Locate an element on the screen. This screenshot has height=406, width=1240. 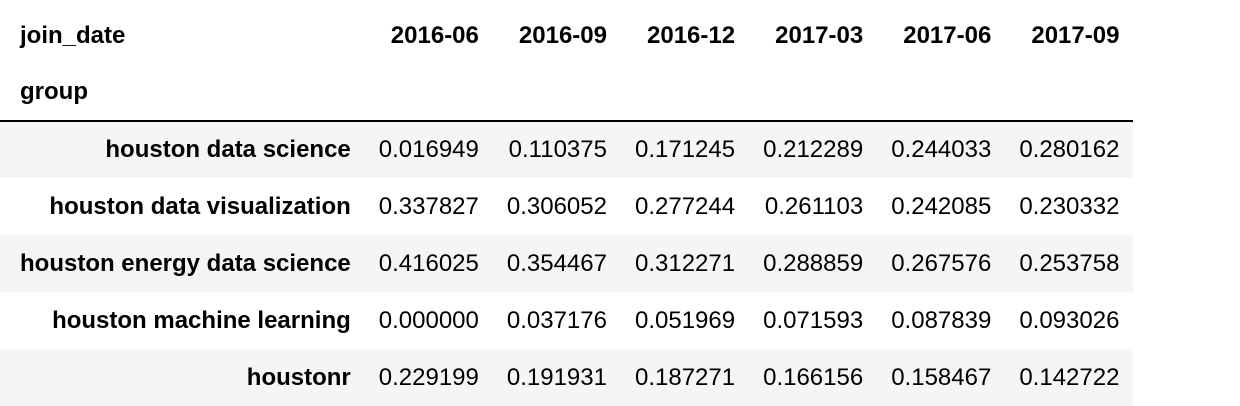
column-header: 2016-12 is located at coordinates (691, 35).